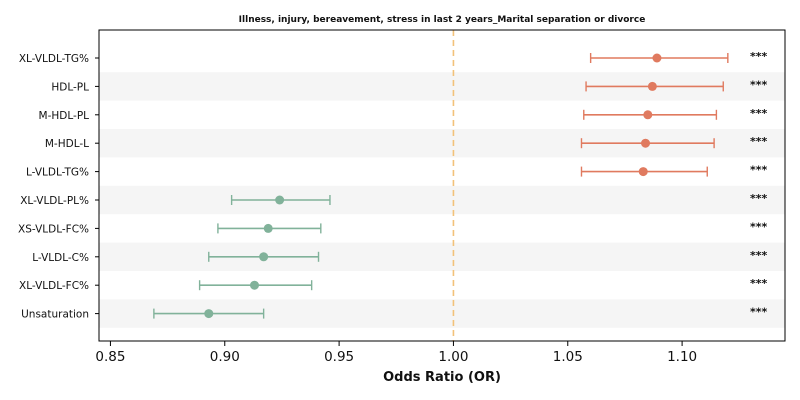 The image size is (800, 400). Describe the element at coordinates (406, 142) in the screenshot. I see `forest-row: M-HDL-L ***` at that location.